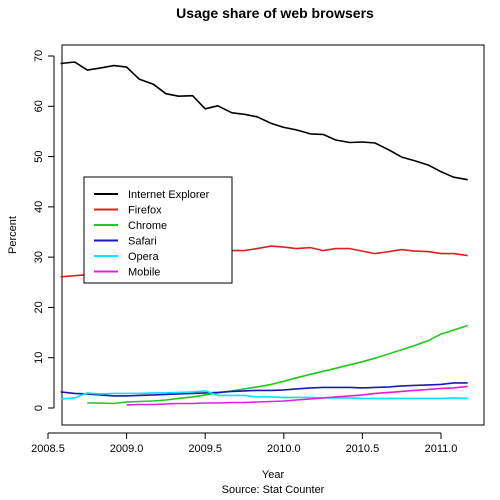 This screenshot has height=500, width=500. What do you see at coordinates (13, 235) in the screenshot?
I see `y-axis-label: Percent` at bounding box center [13, 235].